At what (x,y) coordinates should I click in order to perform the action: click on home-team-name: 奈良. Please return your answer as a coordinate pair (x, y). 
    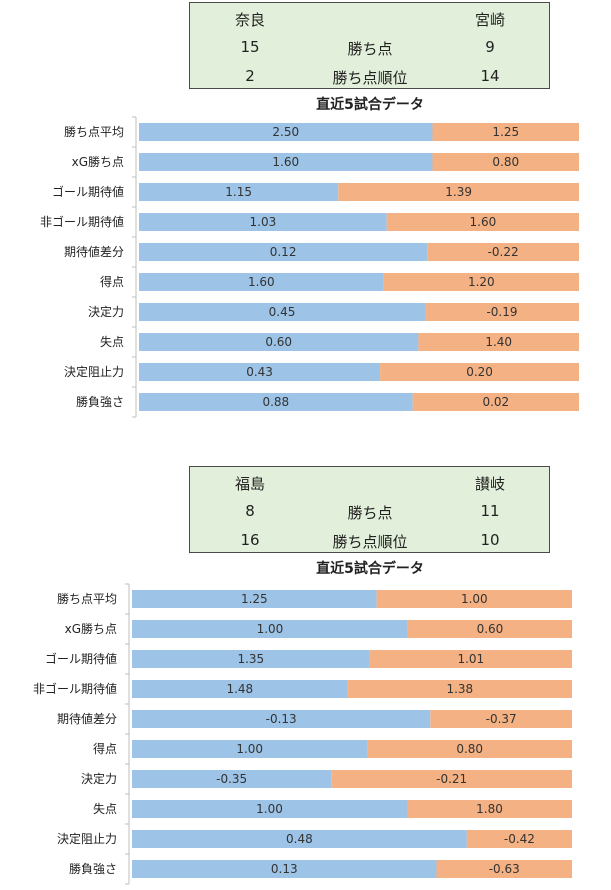
    Looking at the image, I should click on (250, 20).